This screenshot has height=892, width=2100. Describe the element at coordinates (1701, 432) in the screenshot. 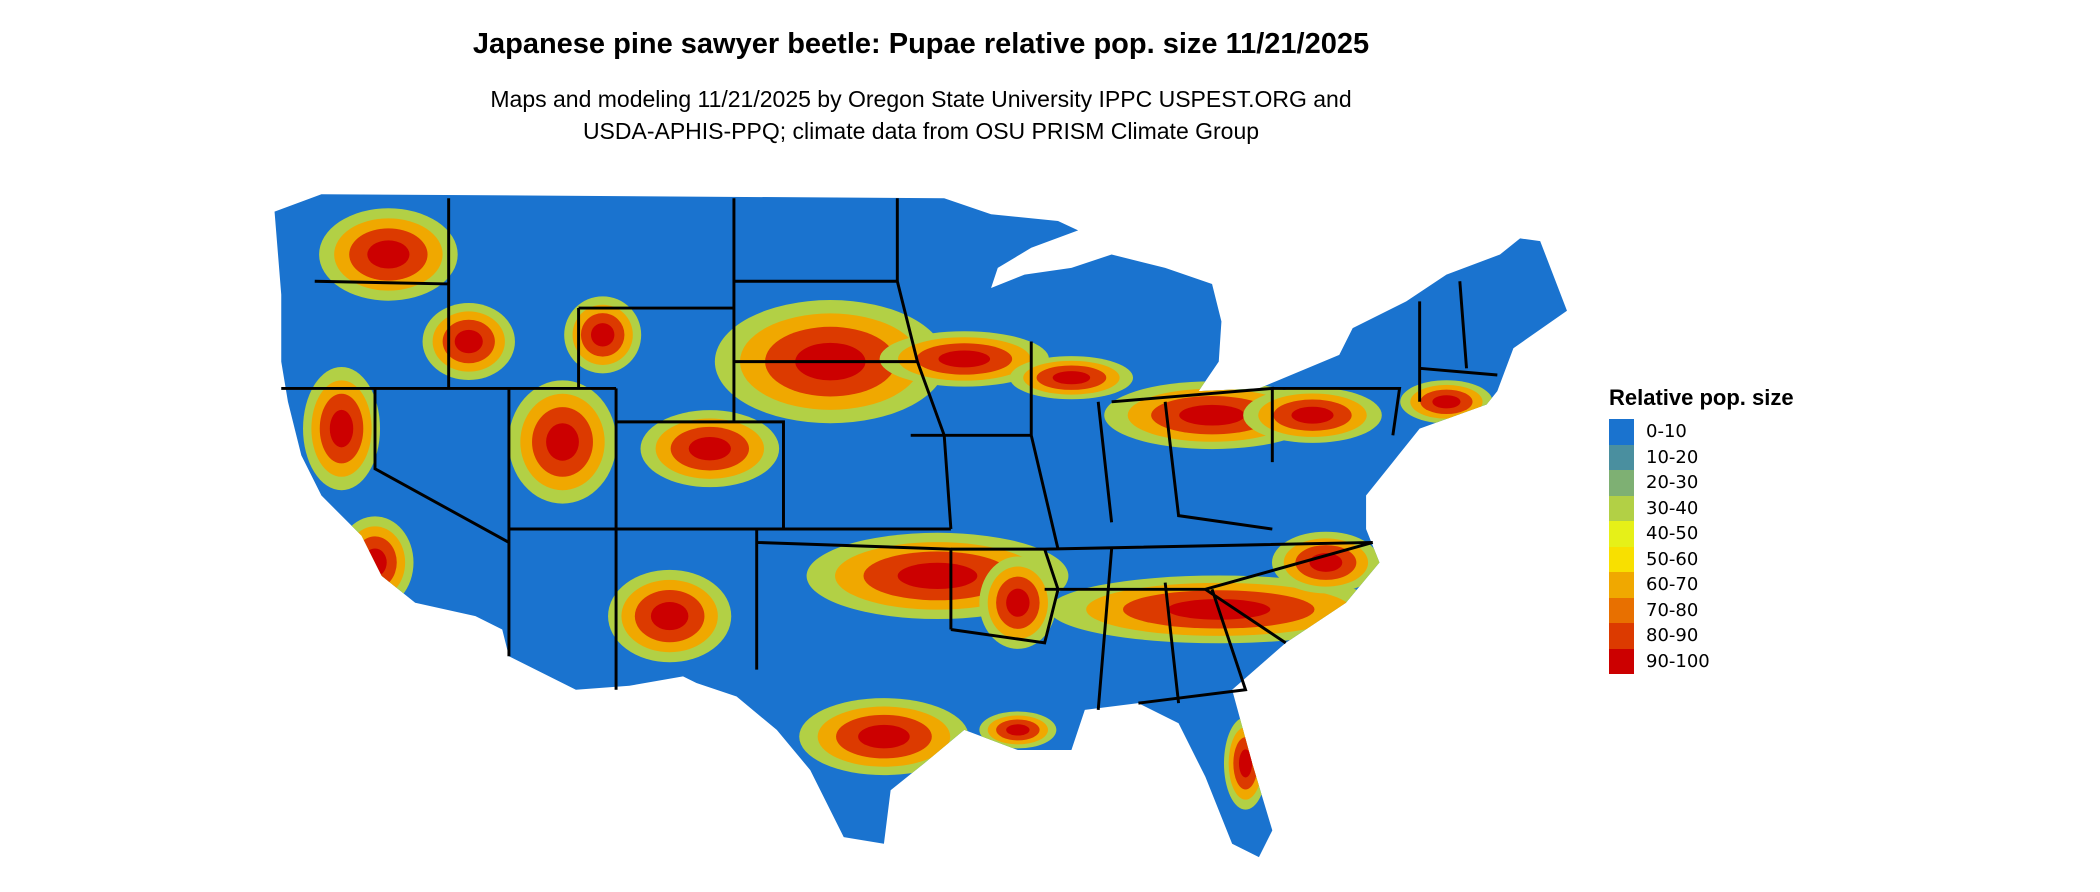

I see `legend-item: 0-10` at that location.